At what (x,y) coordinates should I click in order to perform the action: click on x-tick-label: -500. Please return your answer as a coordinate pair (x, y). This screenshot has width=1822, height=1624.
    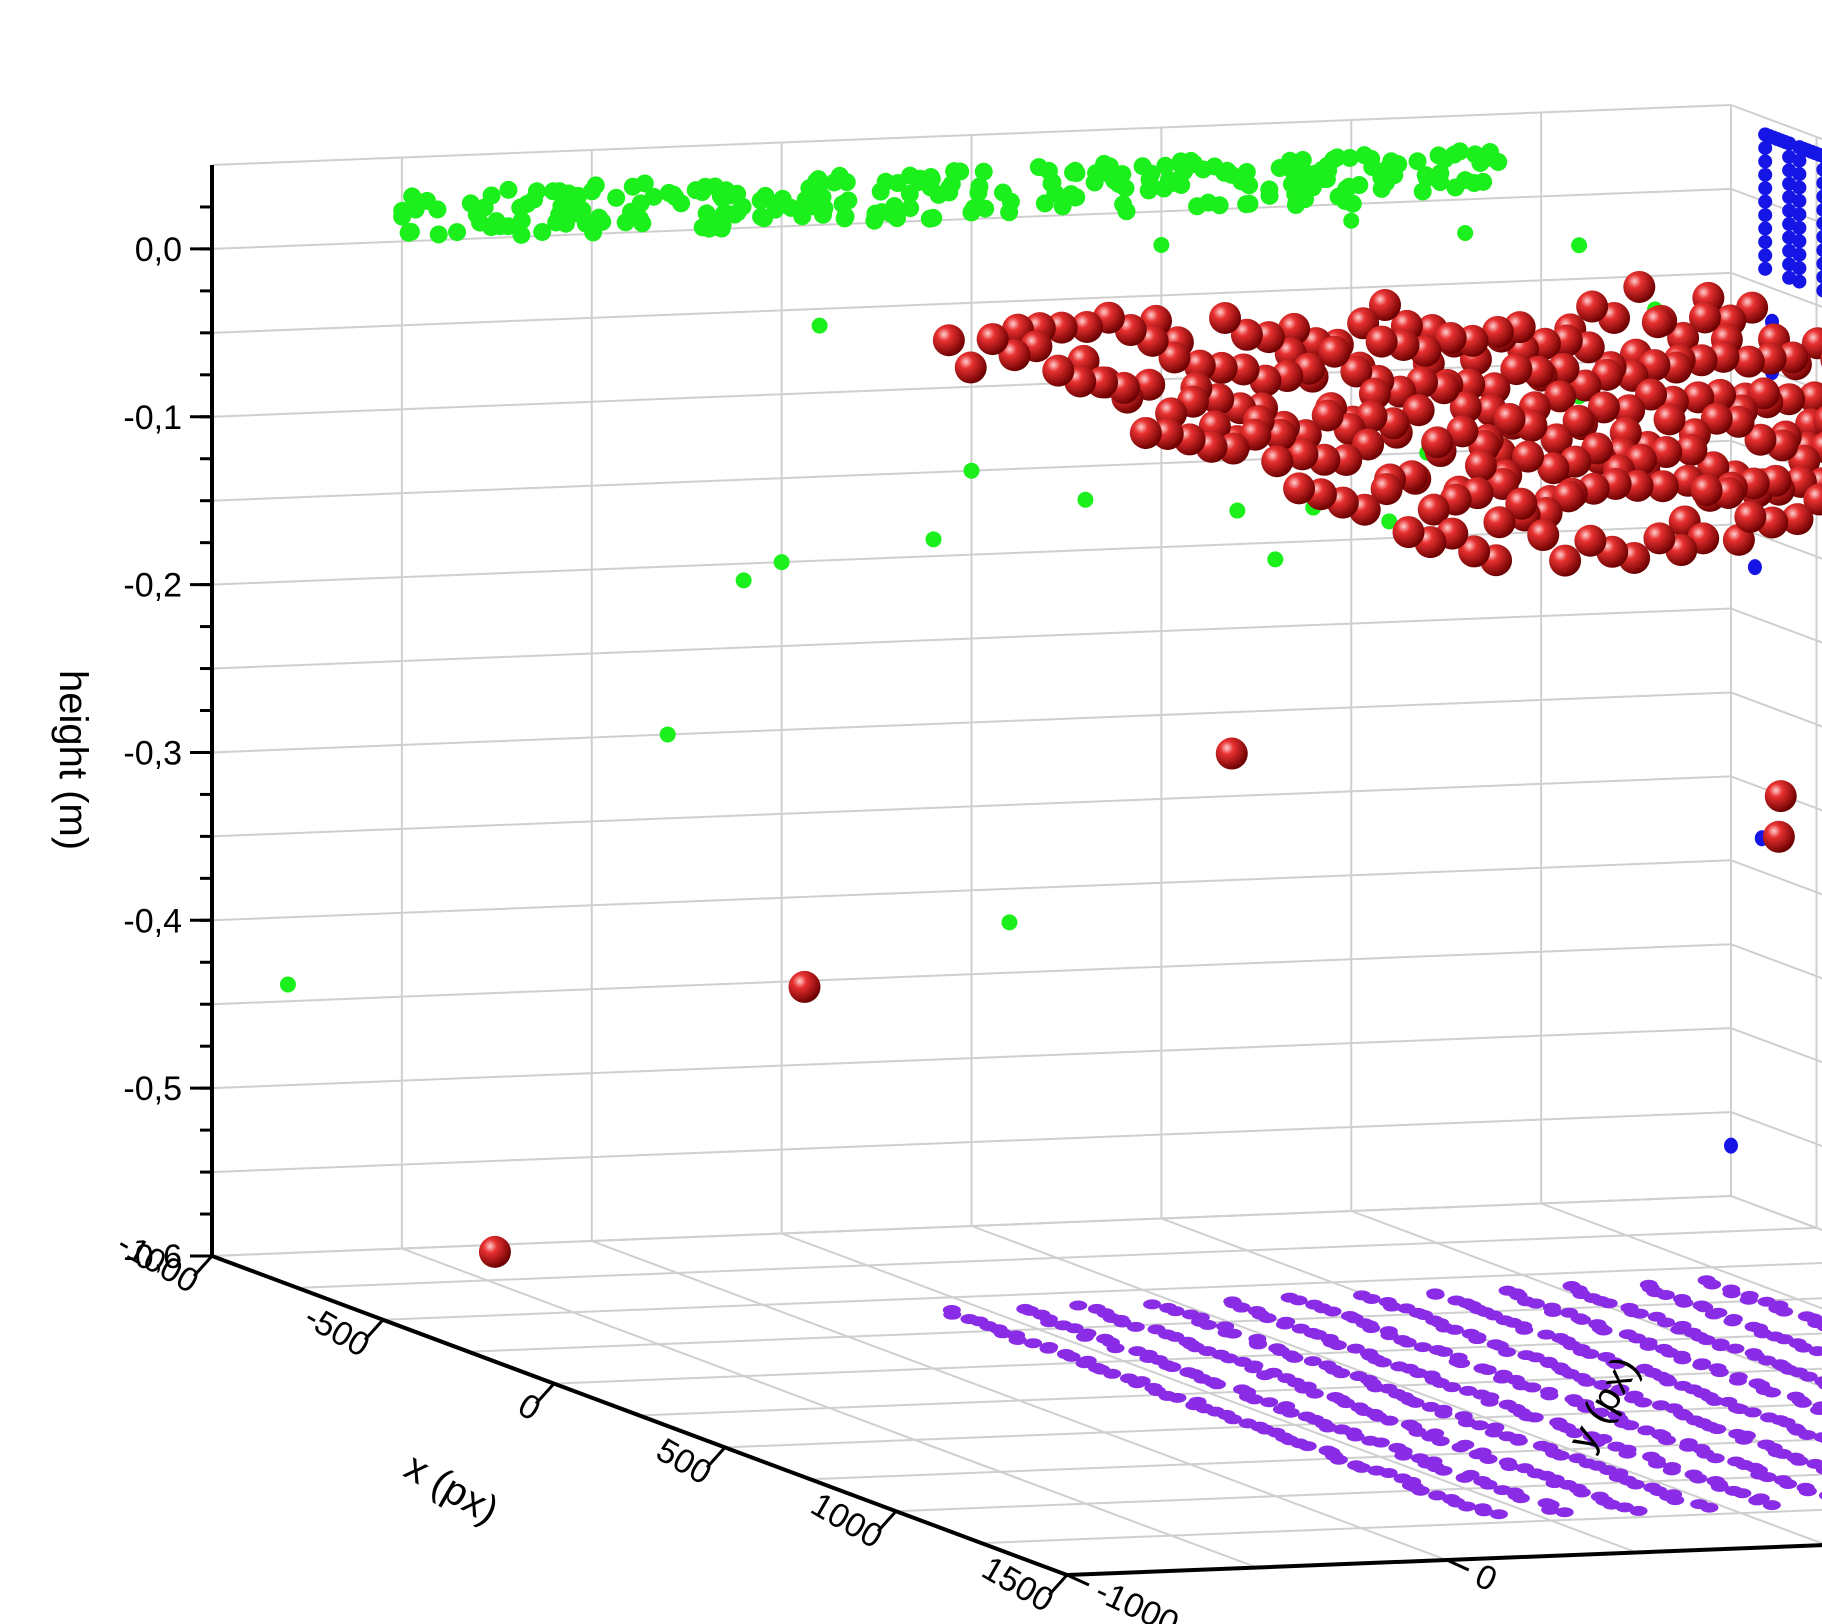
    Looking at the image, I should click on (337, 1331).